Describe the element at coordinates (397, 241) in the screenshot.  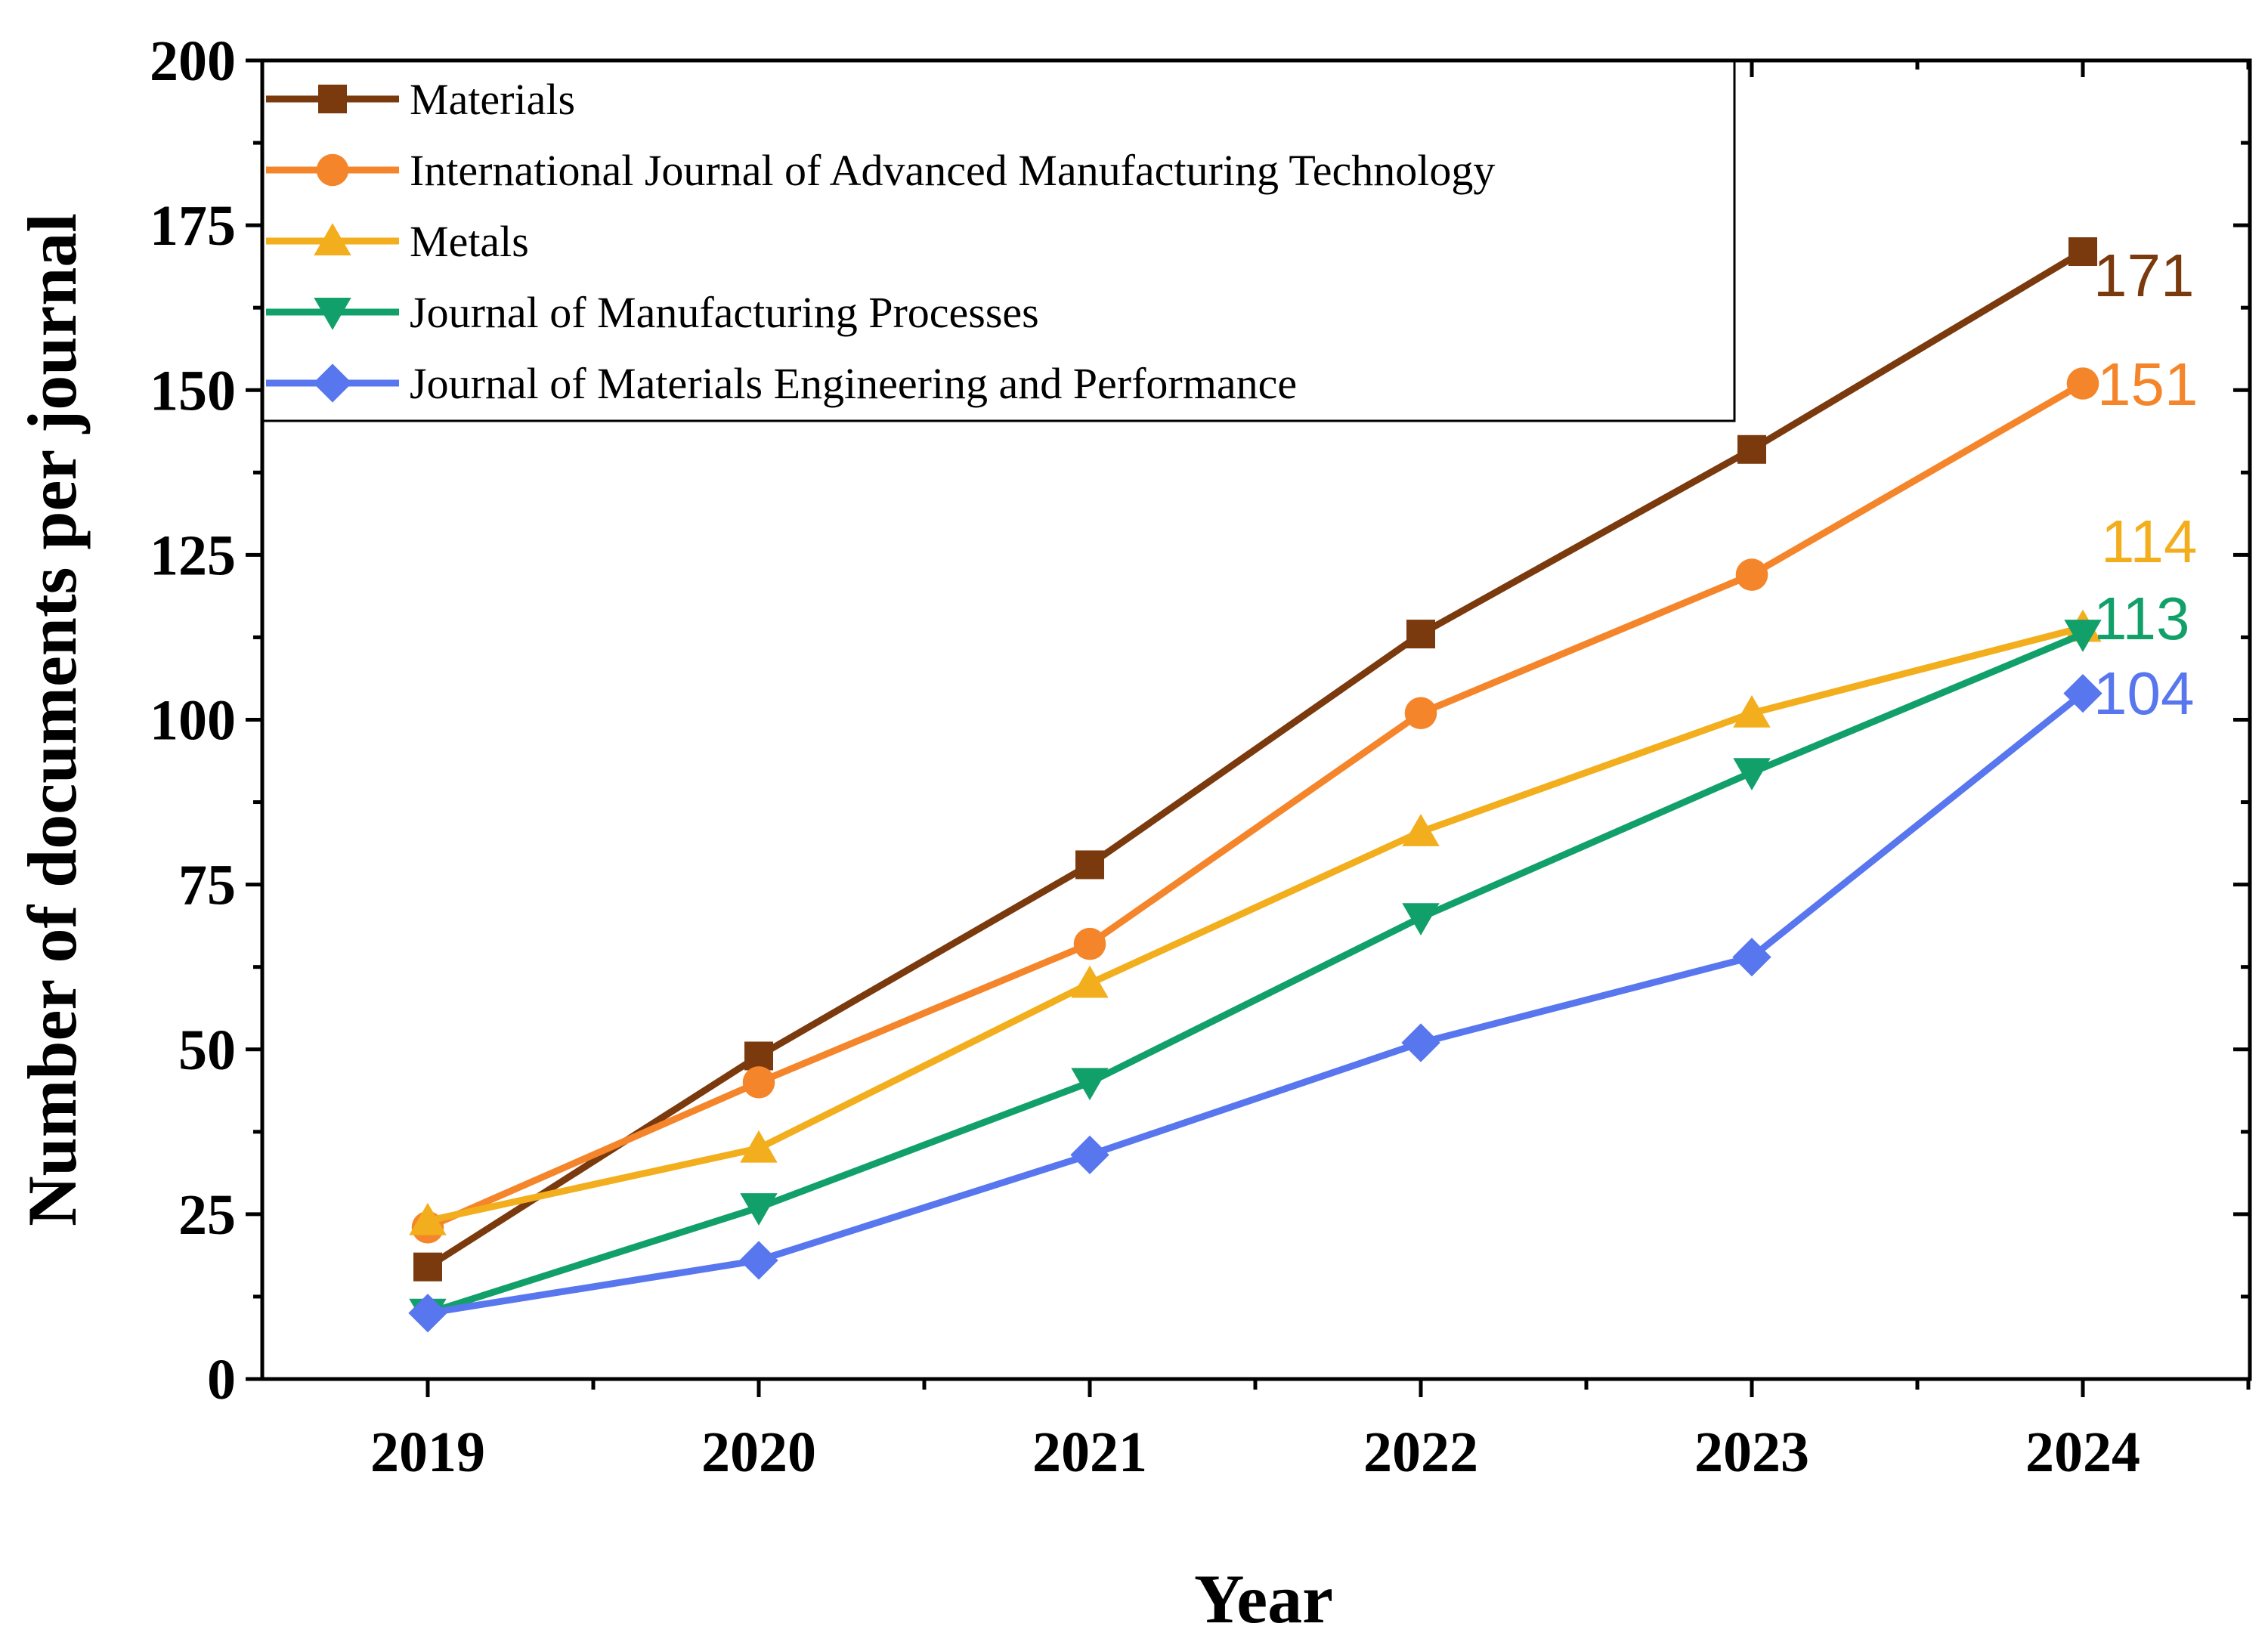
I see `legend-item: Metals` at that location.